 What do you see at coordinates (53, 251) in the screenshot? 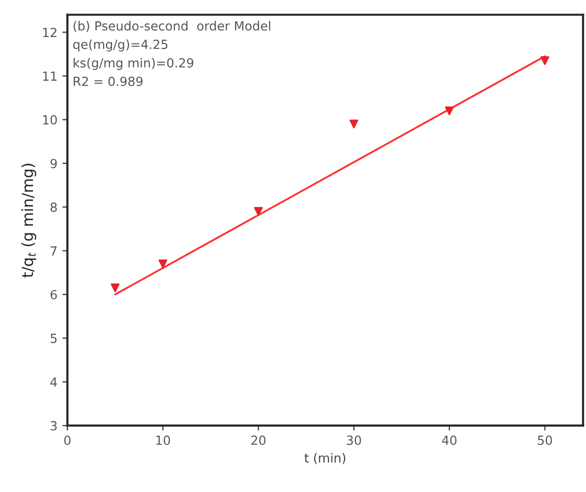
I see `y-tick-label: 7` at bounding box center [53, 251].